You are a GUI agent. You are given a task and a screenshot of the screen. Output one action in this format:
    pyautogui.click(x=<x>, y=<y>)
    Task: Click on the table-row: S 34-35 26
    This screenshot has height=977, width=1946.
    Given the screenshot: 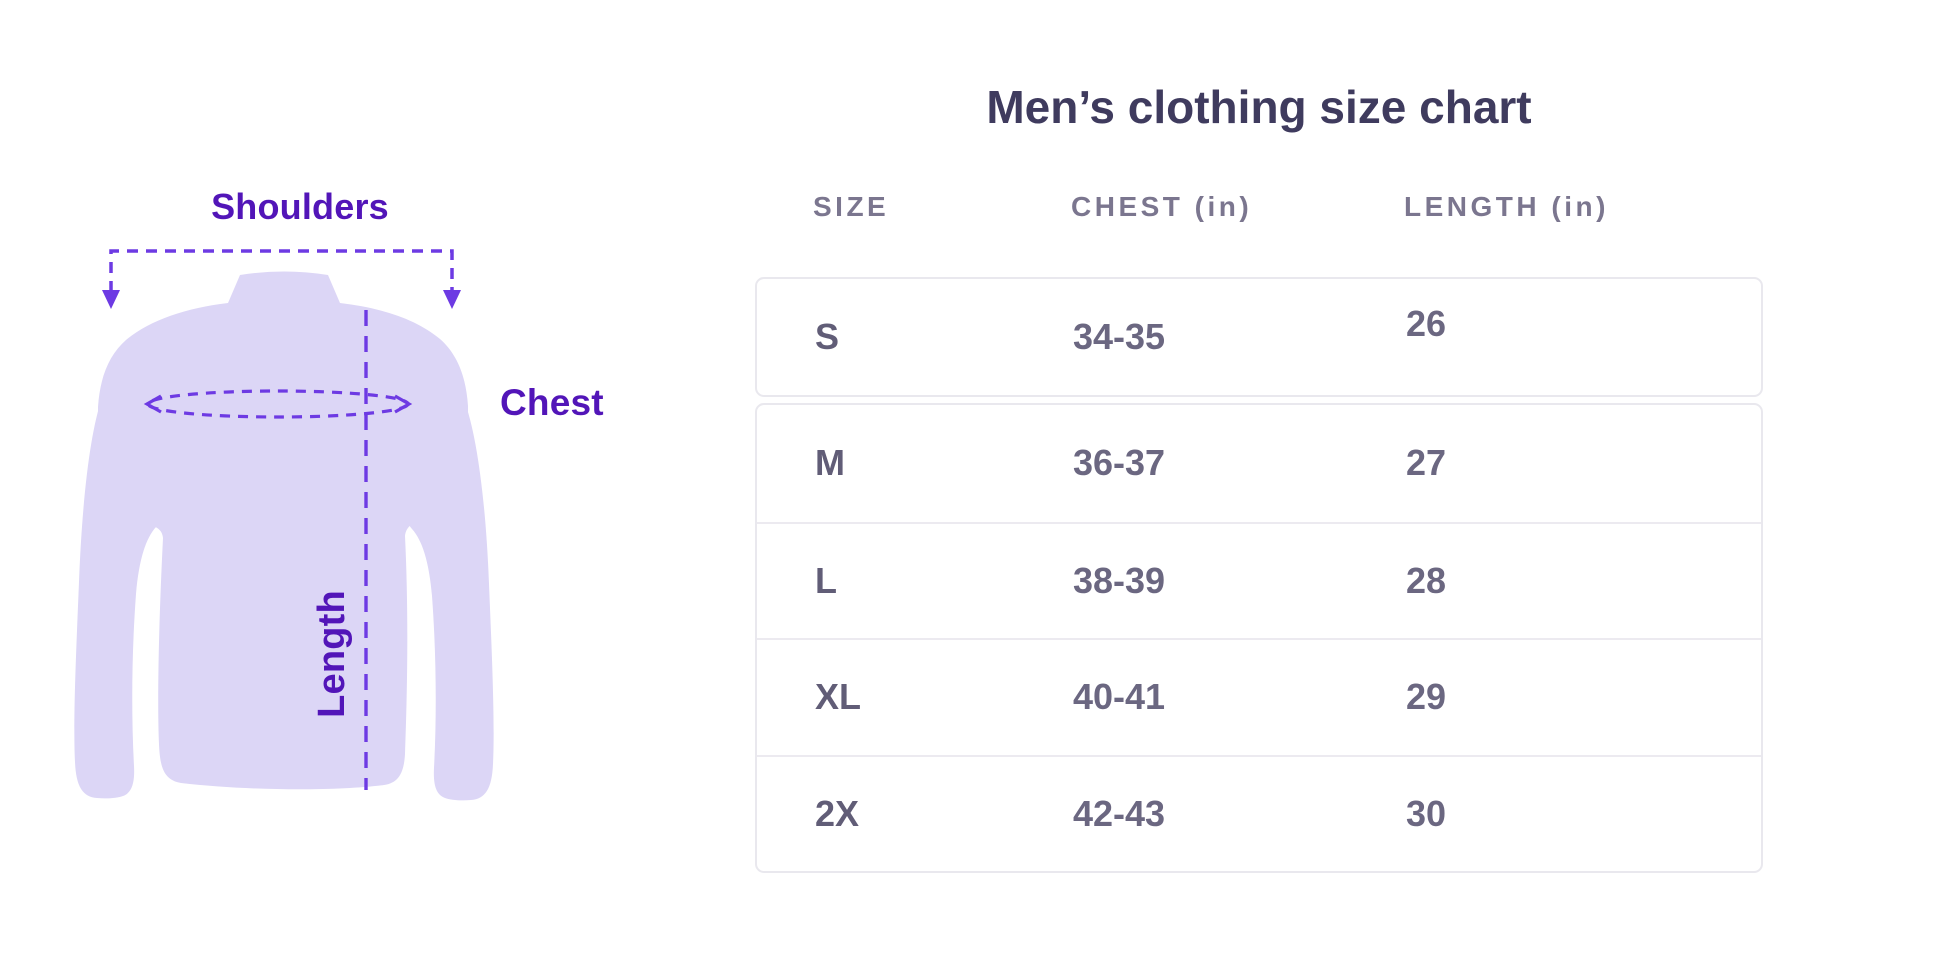 What is the action you would take?
    pyautogui.click(x=1259, y=337)
    